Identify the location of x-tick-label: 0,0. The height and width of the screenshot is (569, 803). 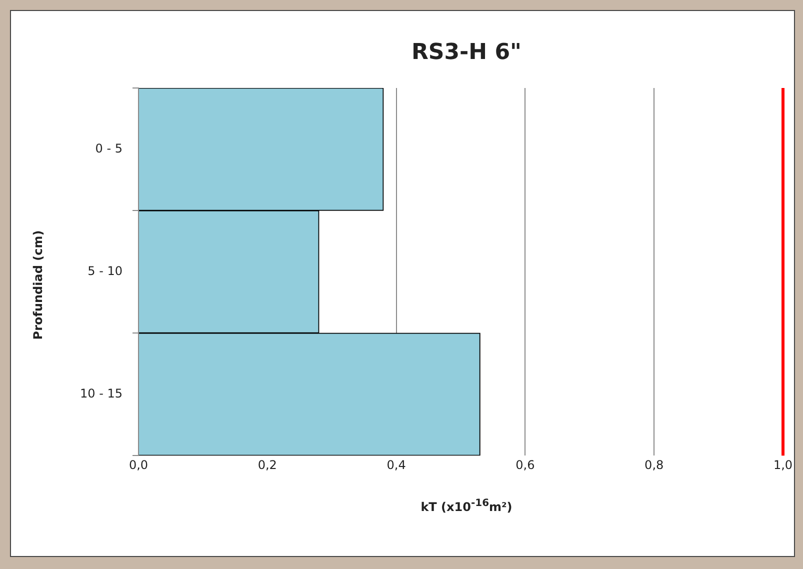
(138, 465).